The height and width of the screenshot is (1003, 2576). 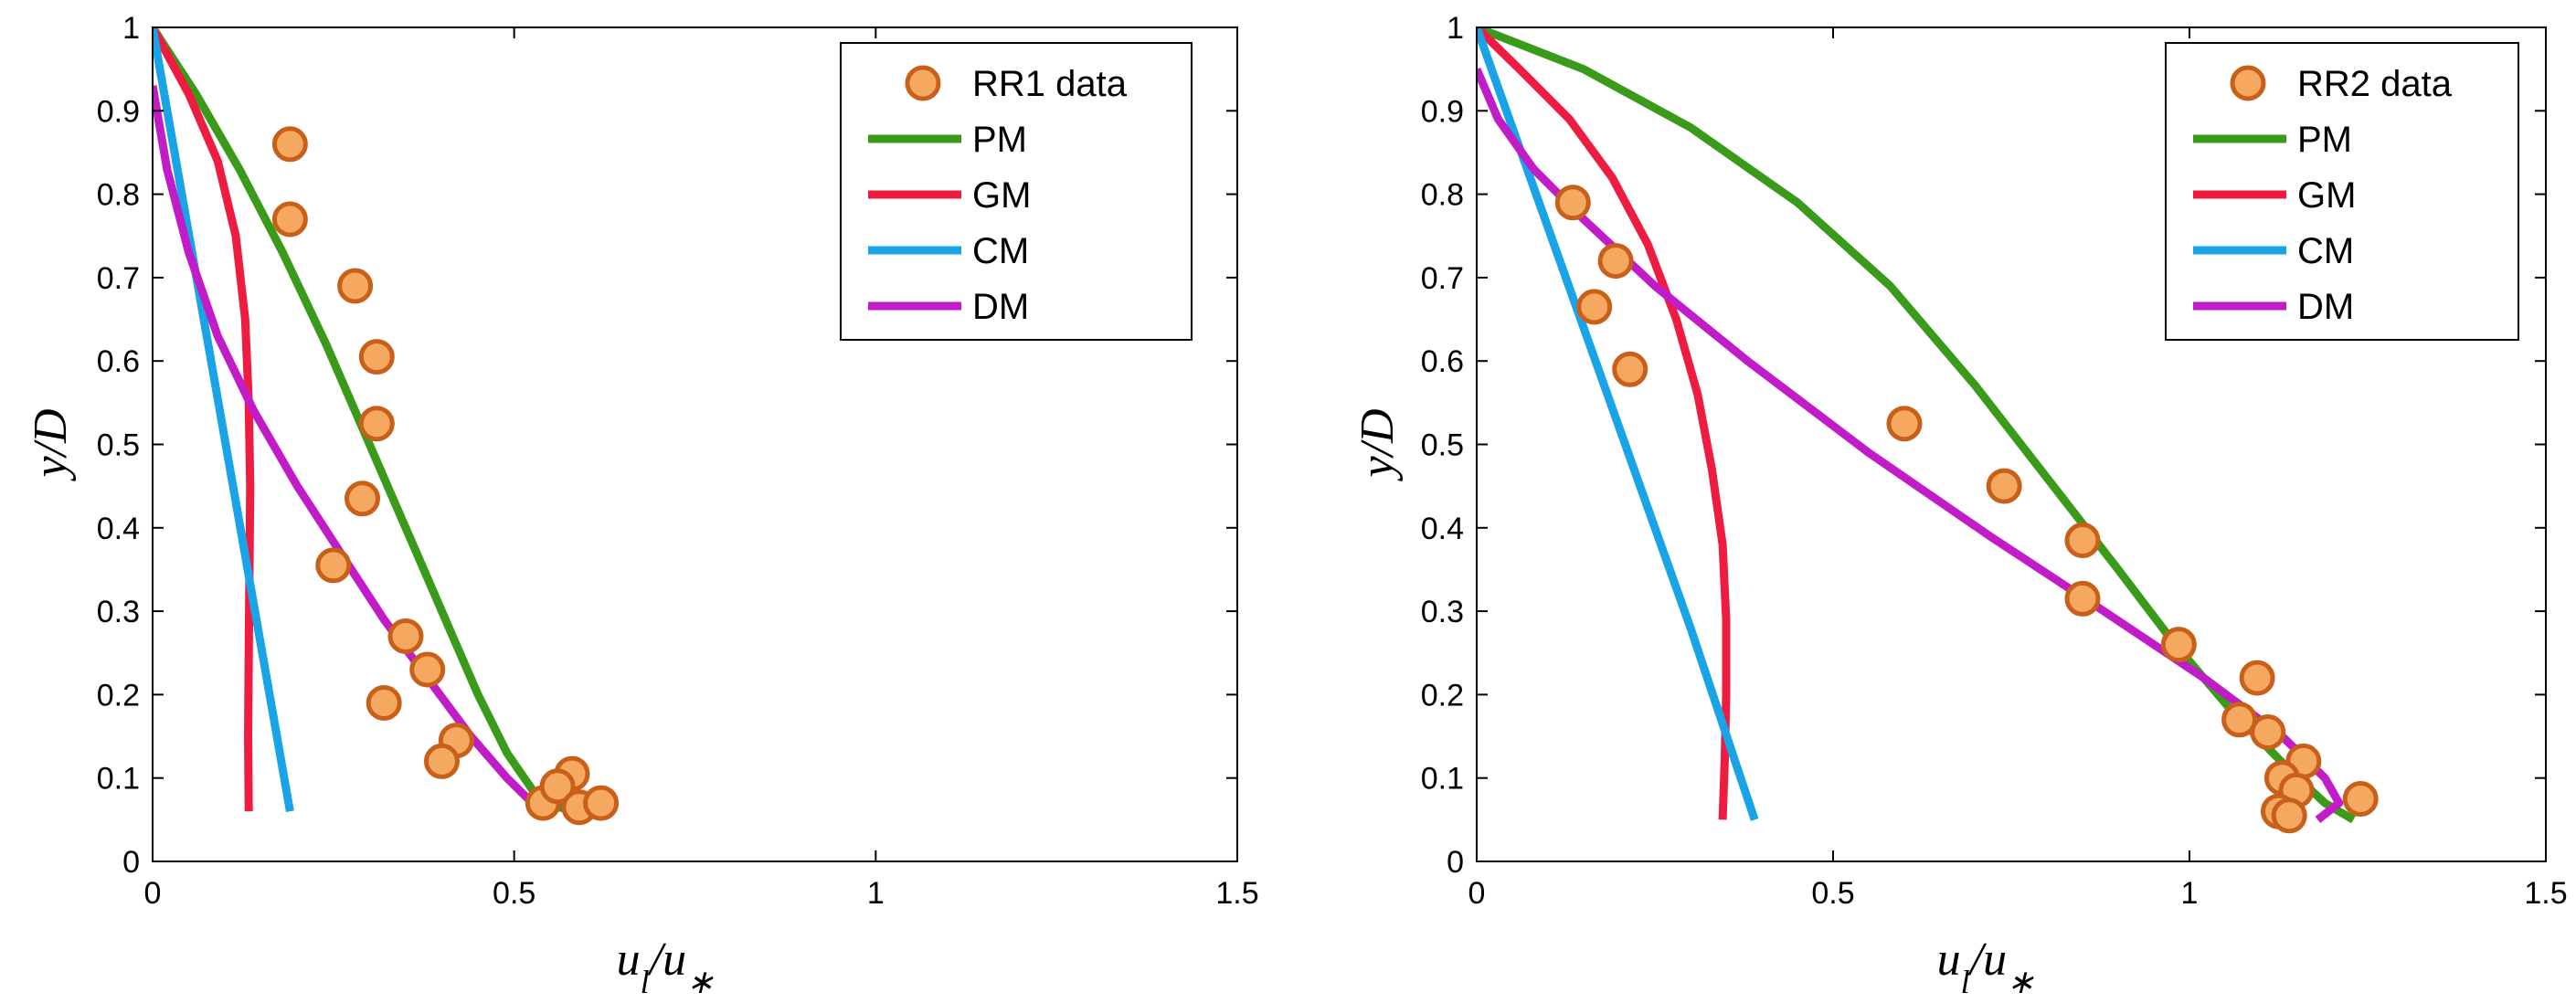 I want to click on series-line-dm, so click(x=344, y=446).